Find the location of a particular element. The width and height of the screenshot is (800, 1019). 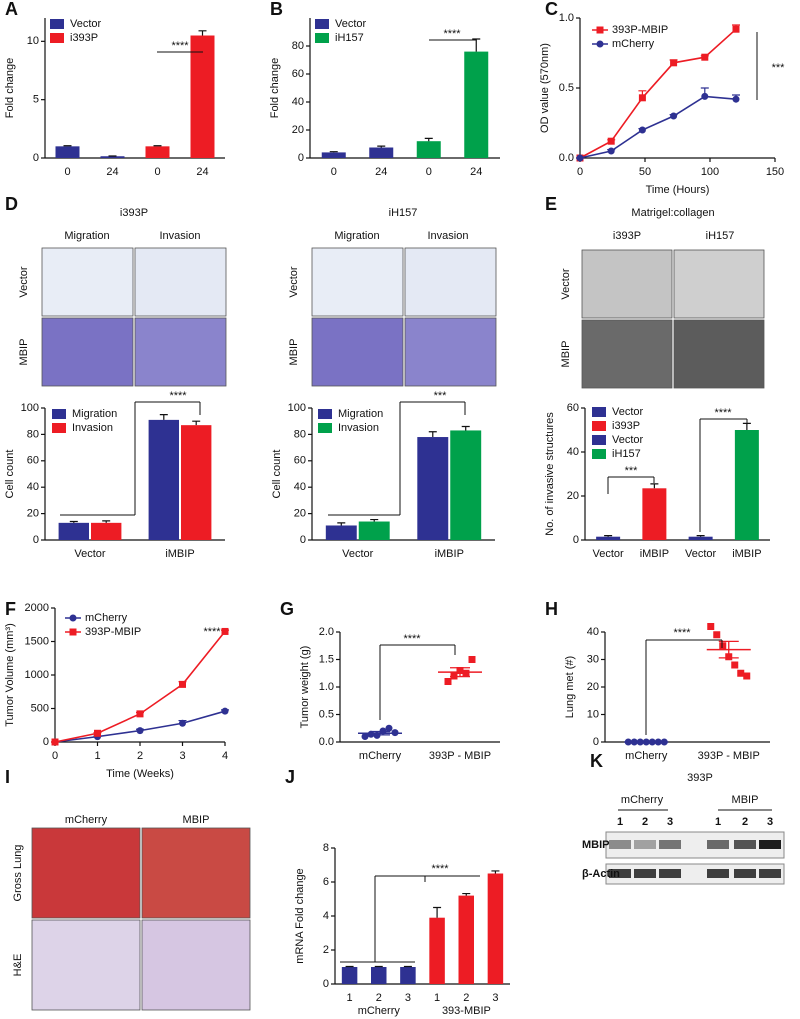

group-label: mCherry is located at coordinates (642, 800).